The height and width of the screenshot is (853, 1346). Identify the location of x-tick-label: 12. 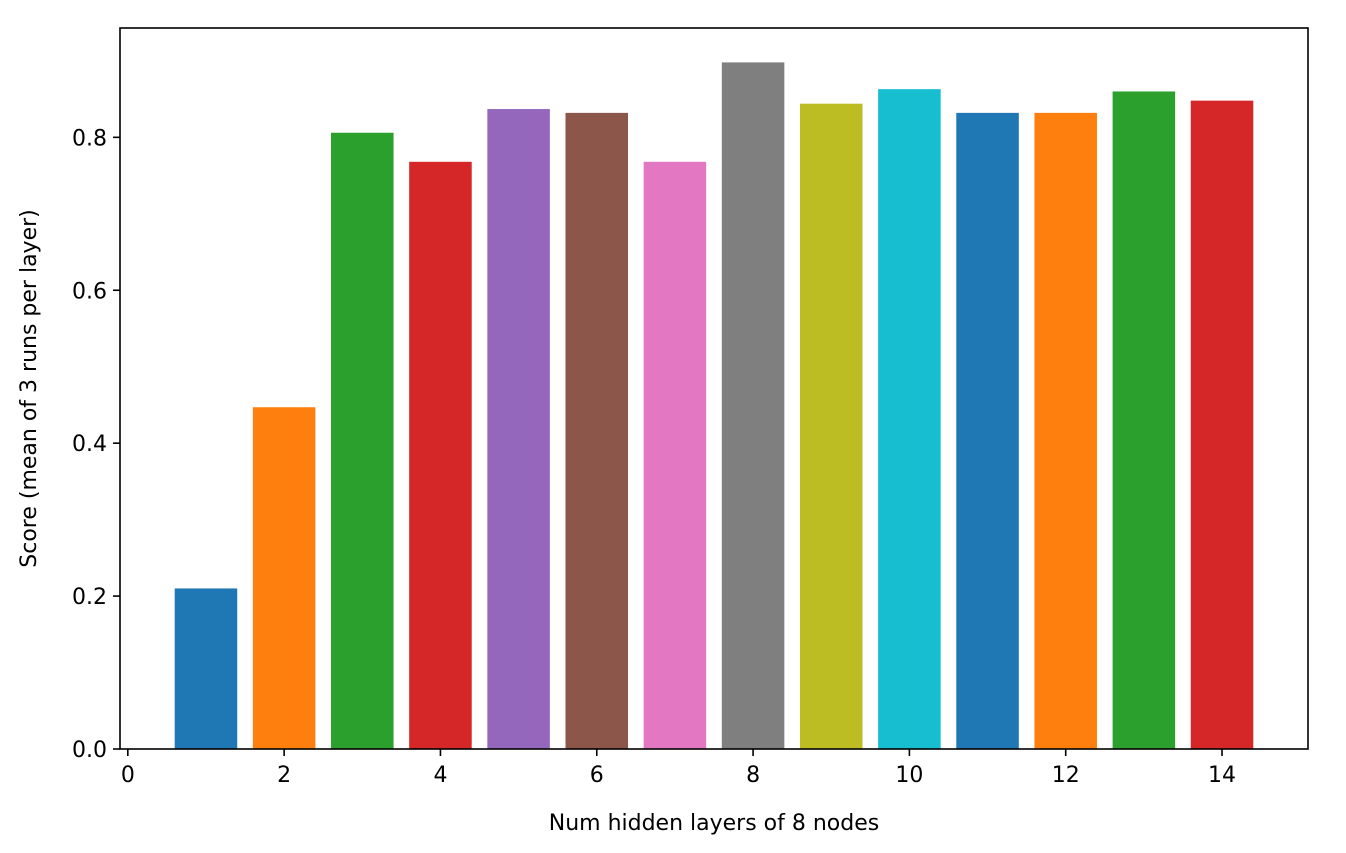
(1066, 775).